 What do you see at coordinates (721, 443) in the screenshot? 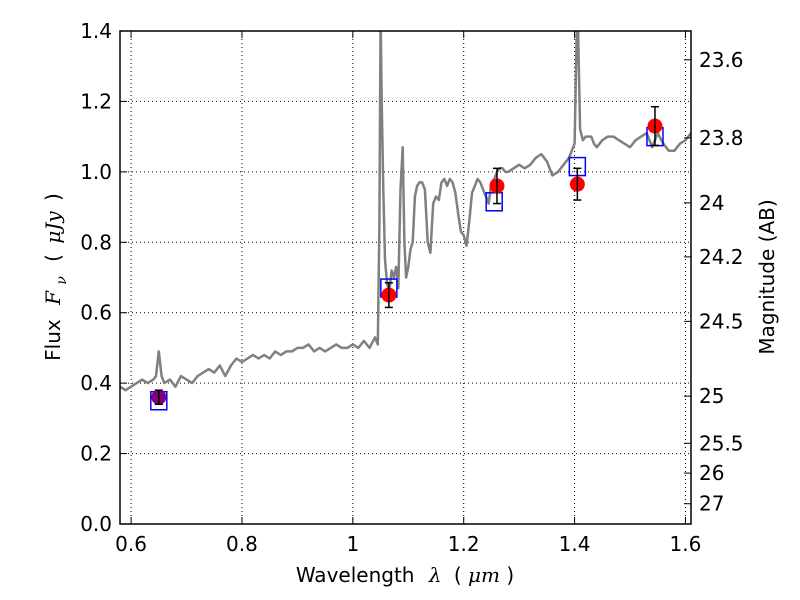
I see `y2-tick-label: 25.5` at bounding box center [721, 443].